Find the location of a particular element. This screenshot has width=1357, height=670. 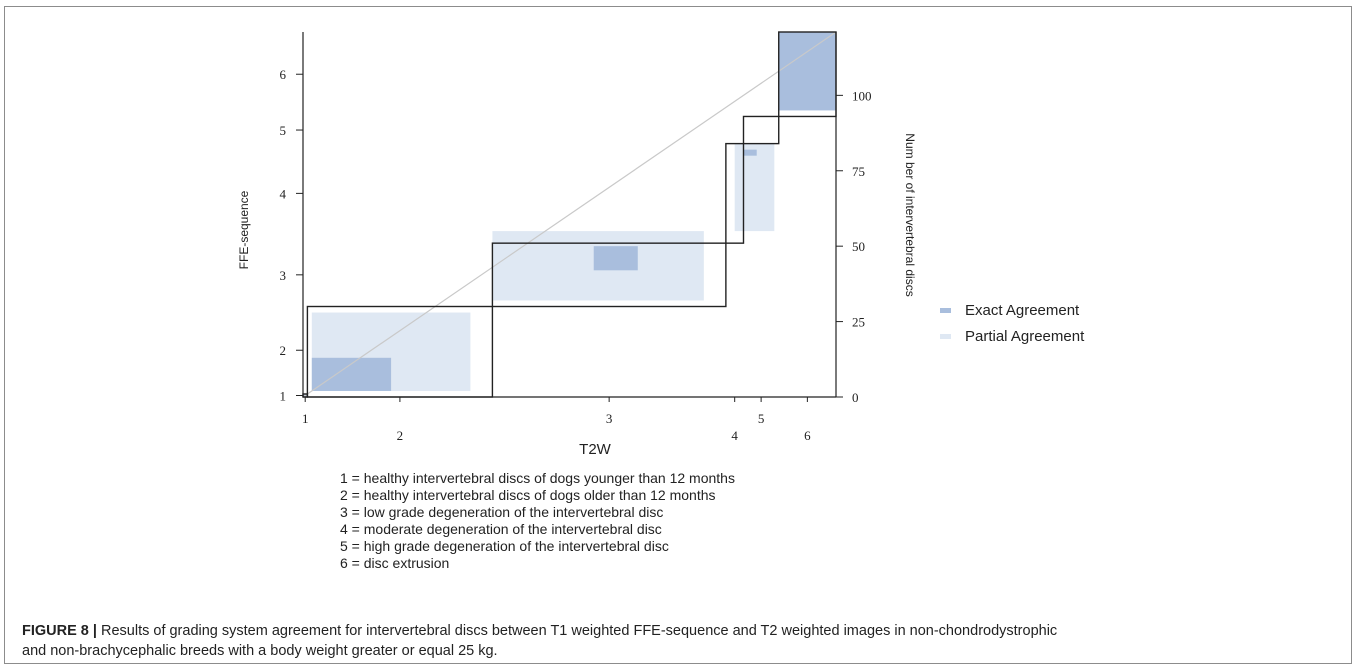

y-tick-label: 6 is located at coordinates (283, 74).